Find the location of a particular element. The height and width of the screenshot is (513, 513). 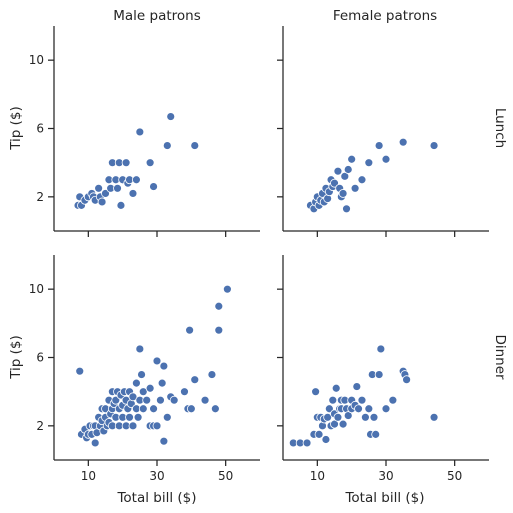

y-axis-label-bottom: Tip ($) is located at coordinates (16, 357).